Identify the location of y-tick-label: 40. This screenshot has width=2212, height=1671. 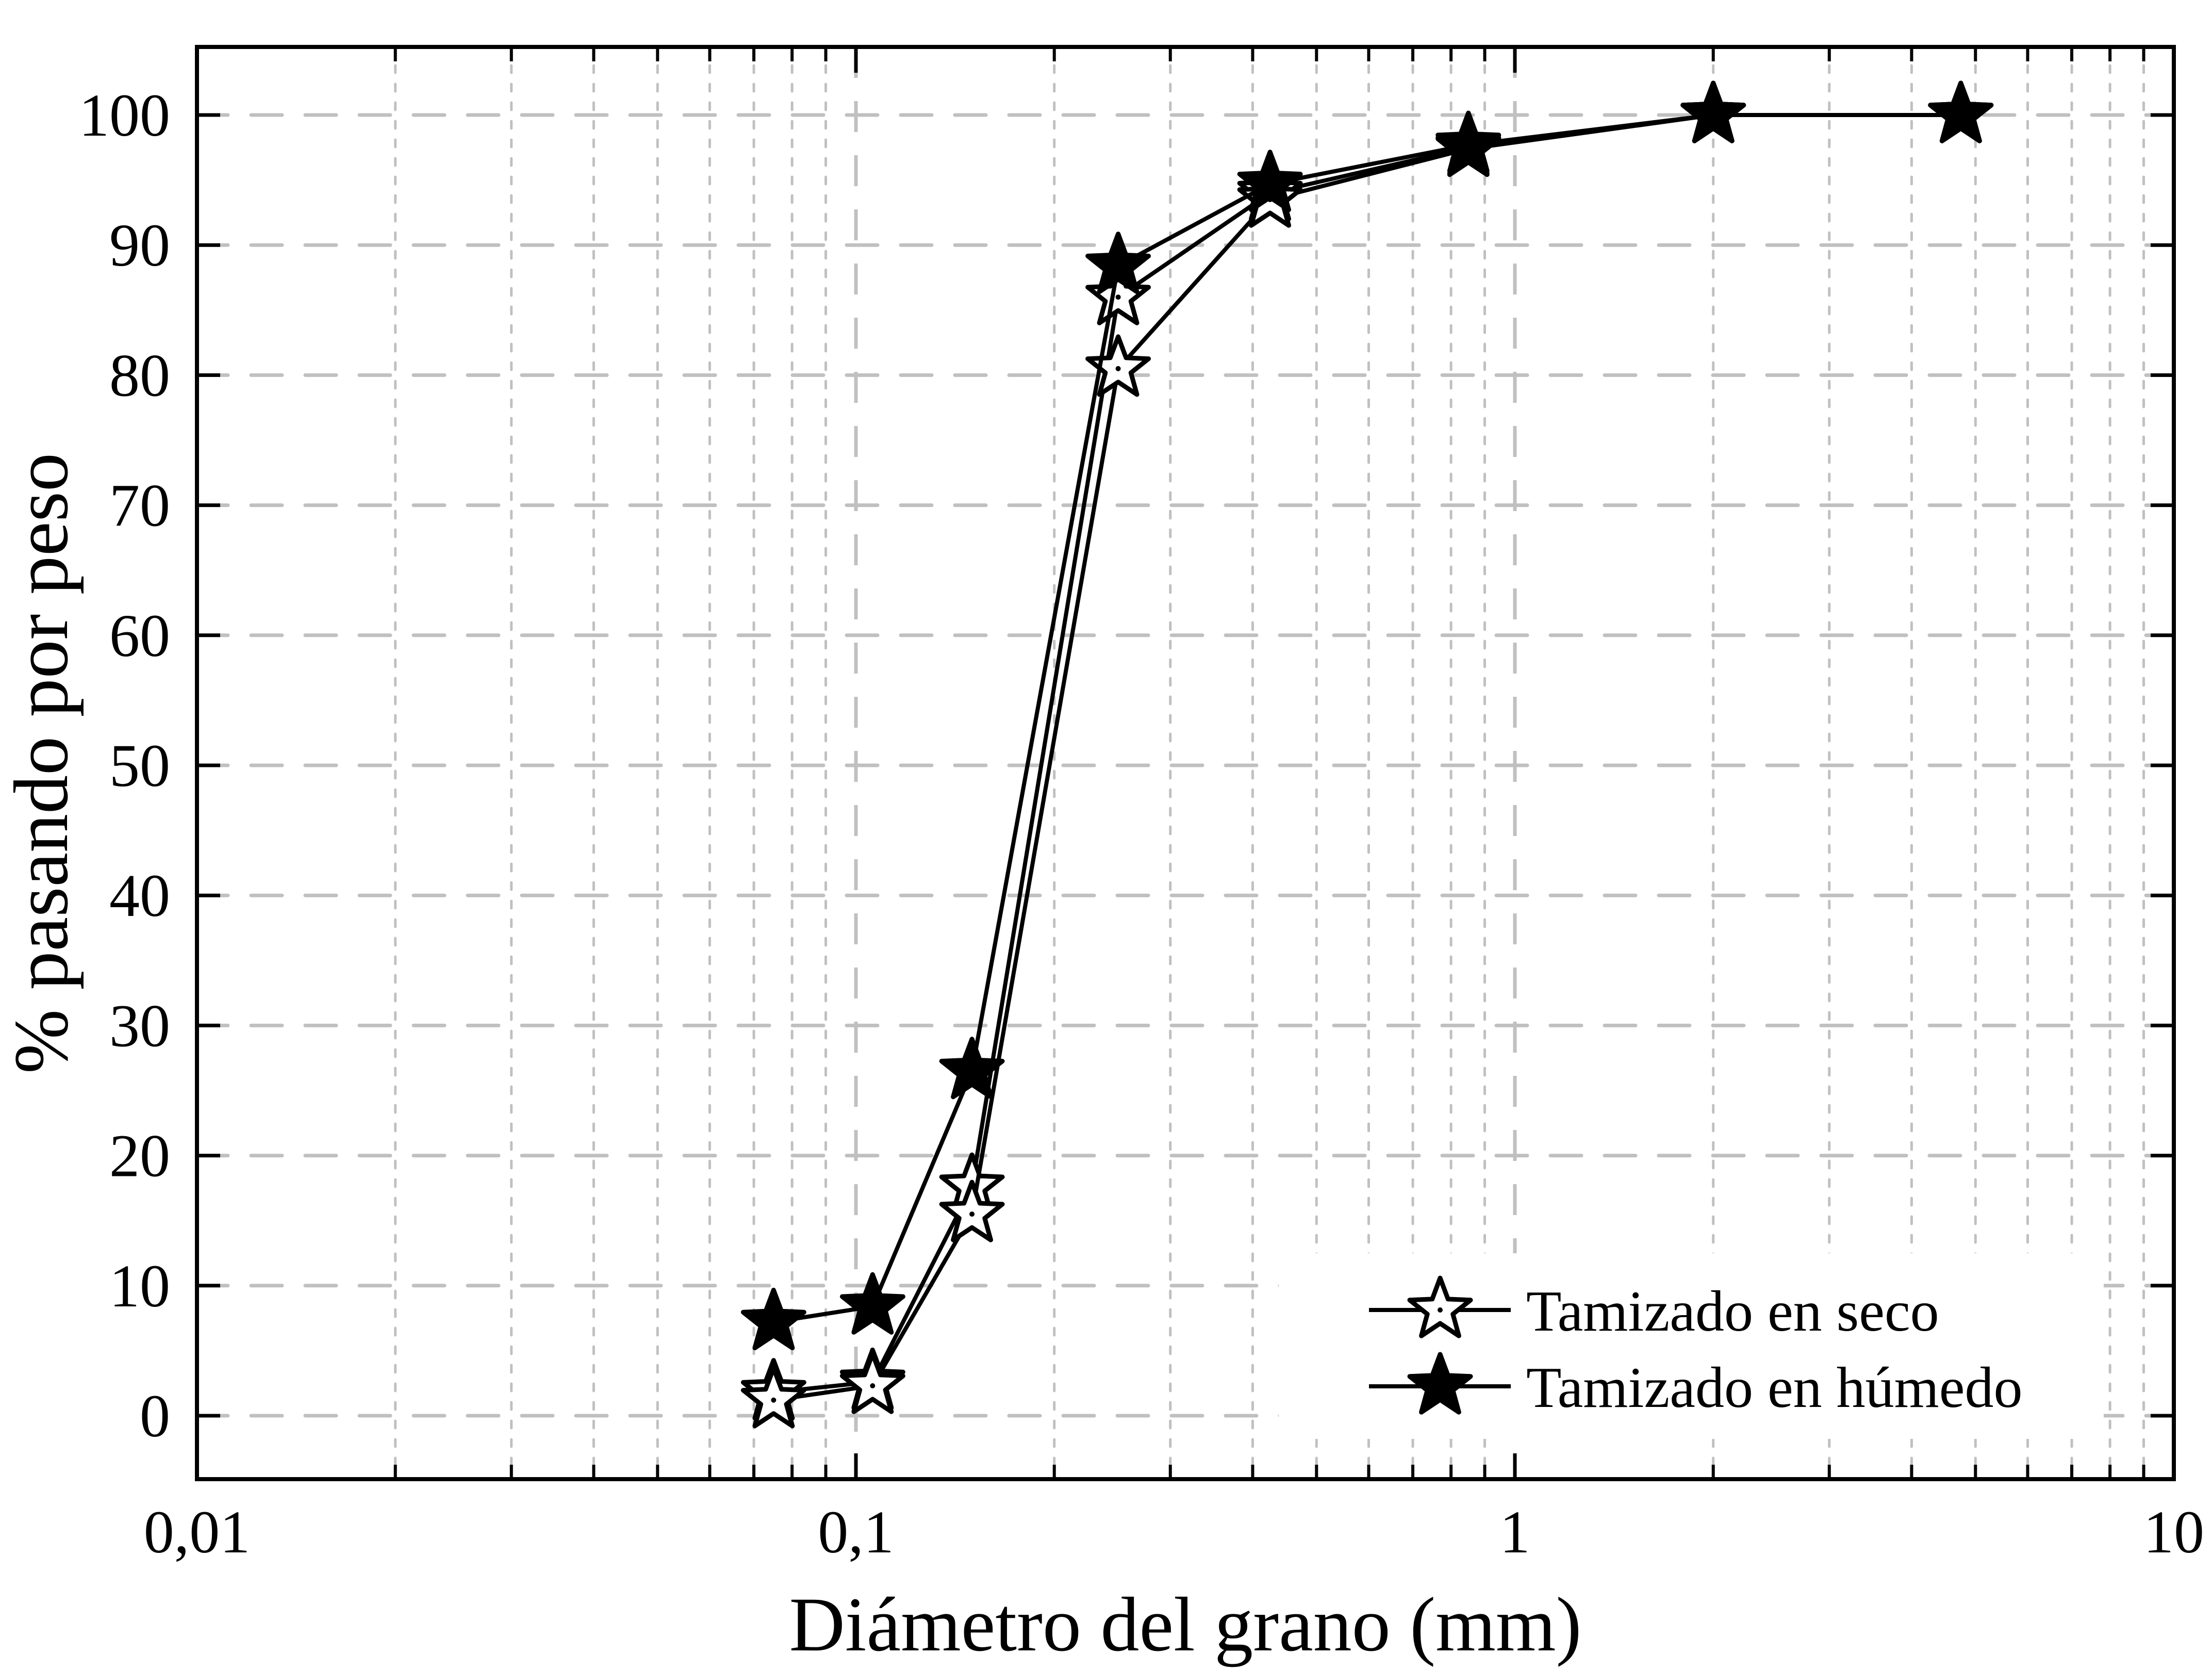
(140, 895).